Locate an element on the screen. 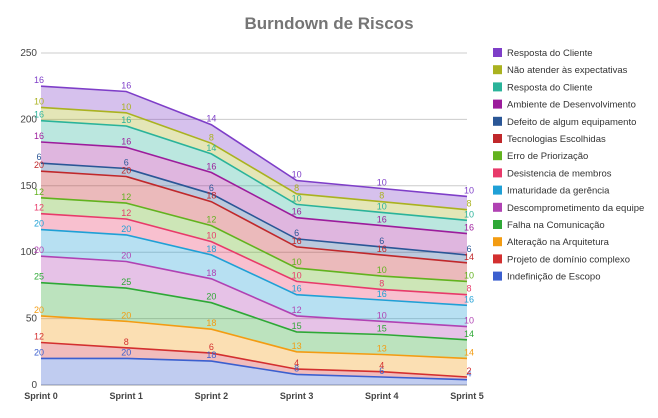 This screenshot has width=658, height=418. x-tick-label: Sprint 1 is located at coordinates (126, 396).